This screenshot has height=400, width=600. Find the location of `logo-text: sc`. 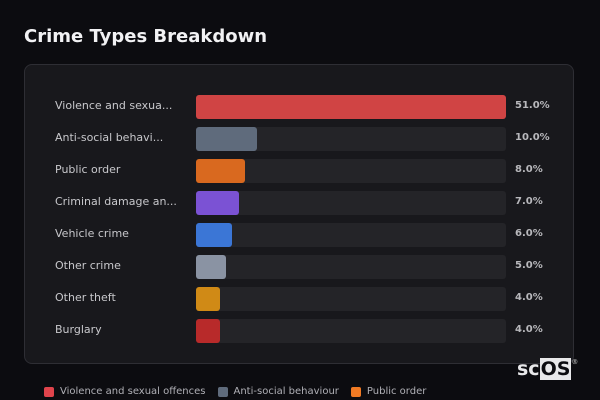

logo-text: sc is located at coordinates (528, 369).